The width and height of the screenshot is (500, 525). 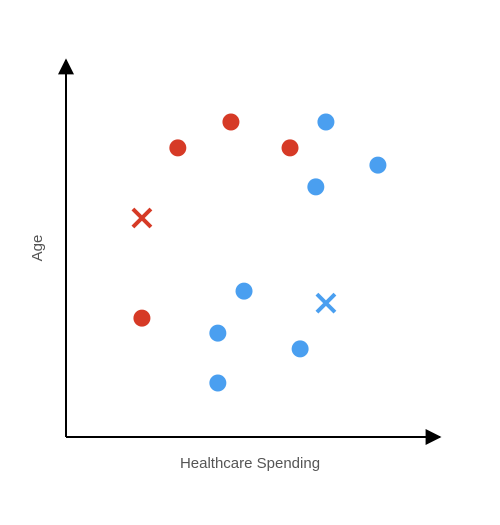 I want to click on y-axis-label: Age, so click(x=37, y=248).